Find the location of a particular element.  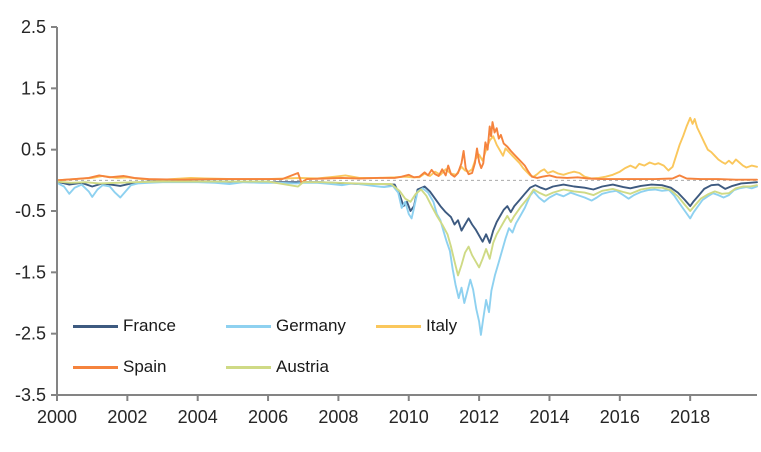

x-tick-label: 2016 is located at coordinates (620, 417).